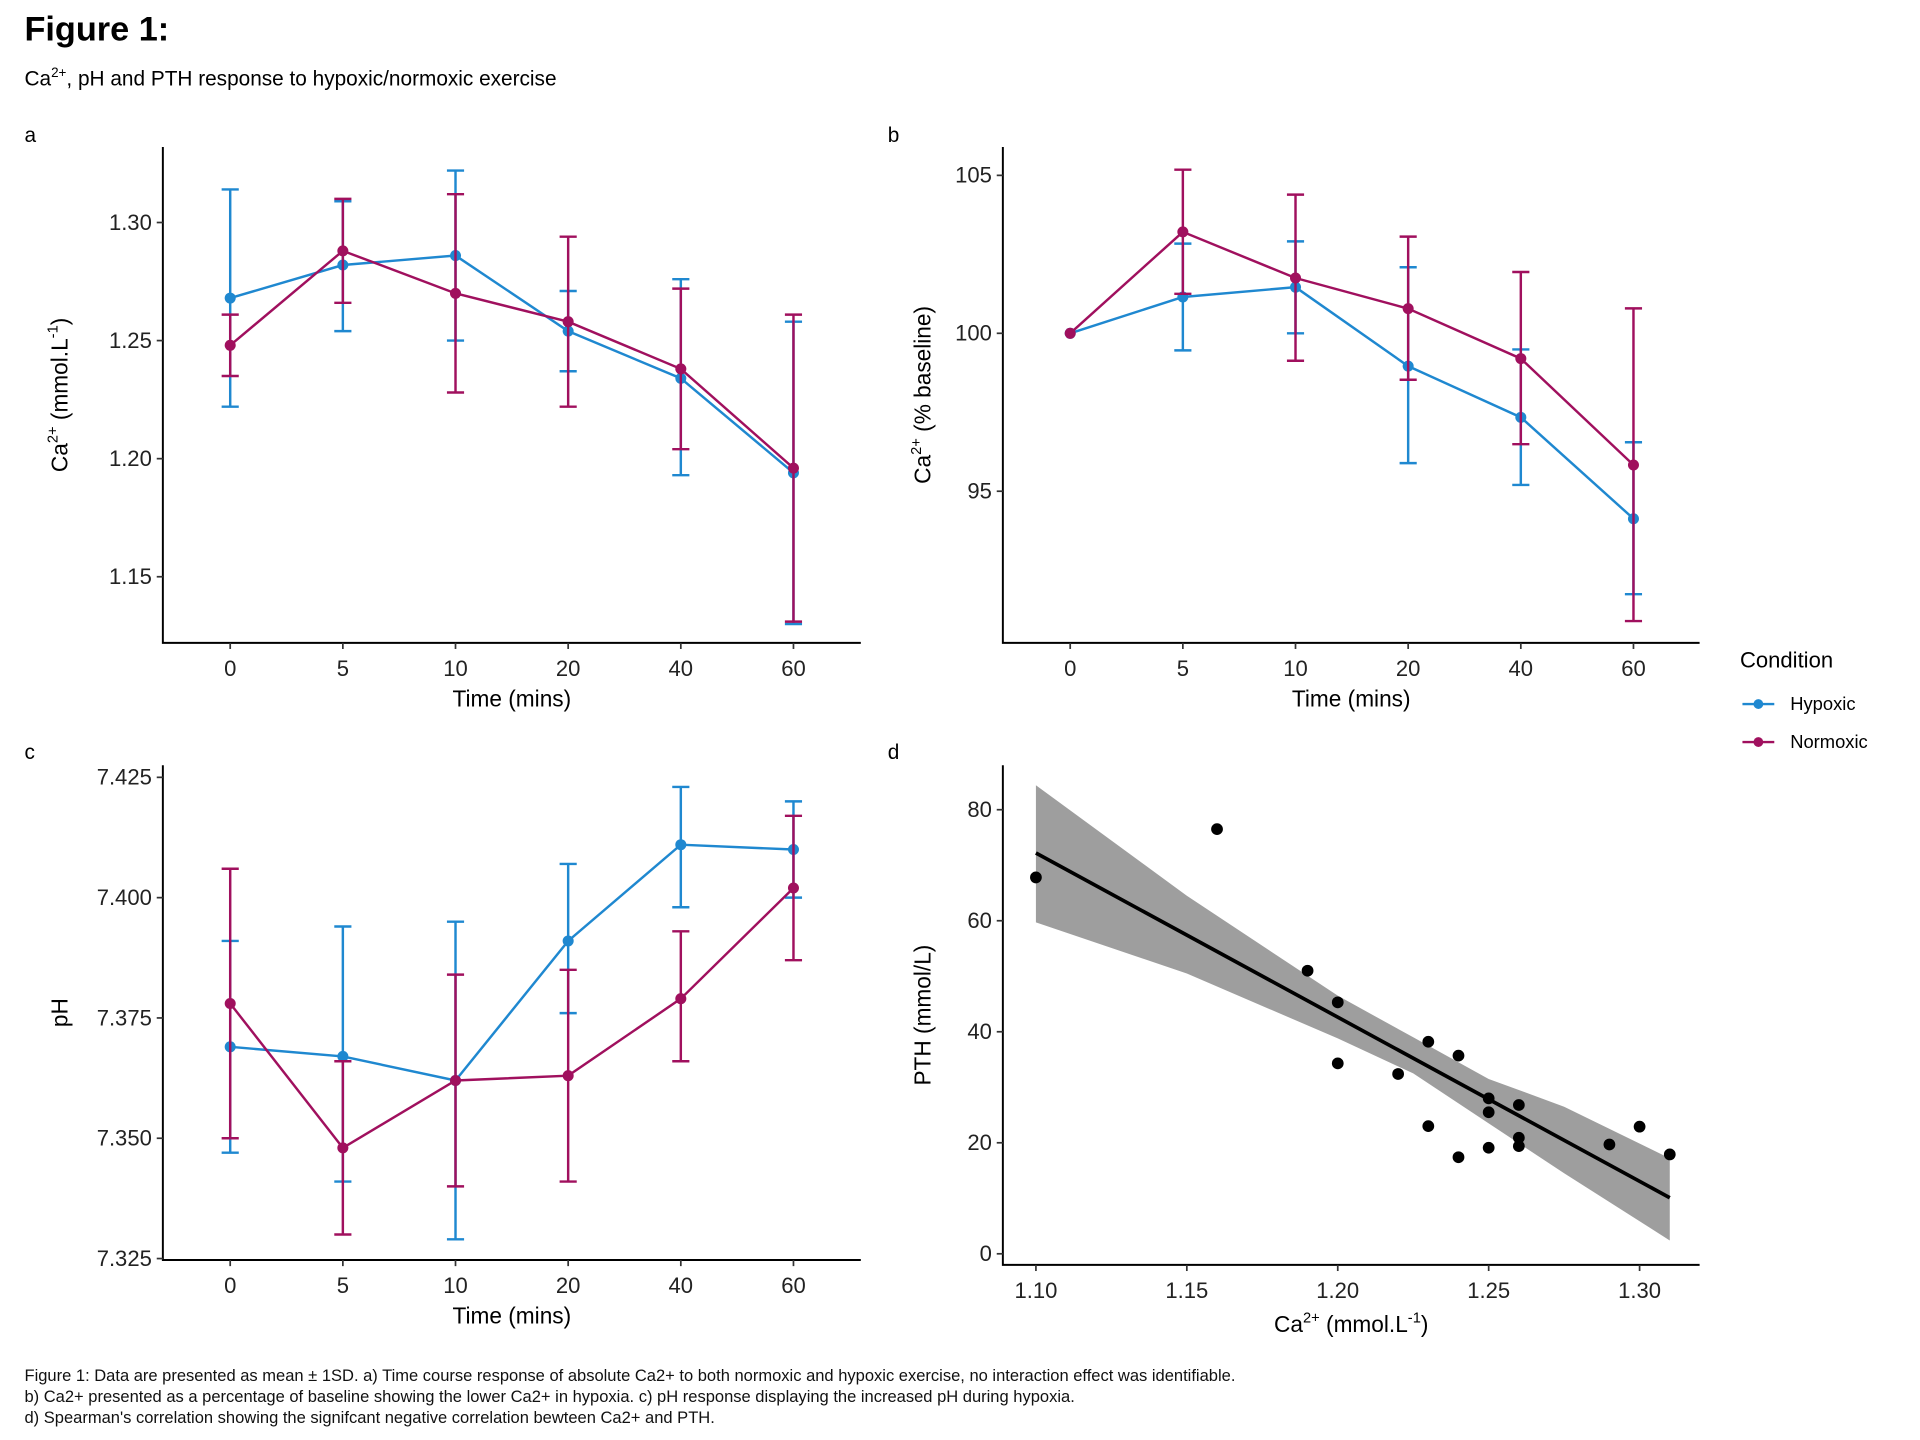 This screenshot has height=1440, width=1920. I want to click on x-axis-title-rest: (mmol.L, so click(1364, 1324).